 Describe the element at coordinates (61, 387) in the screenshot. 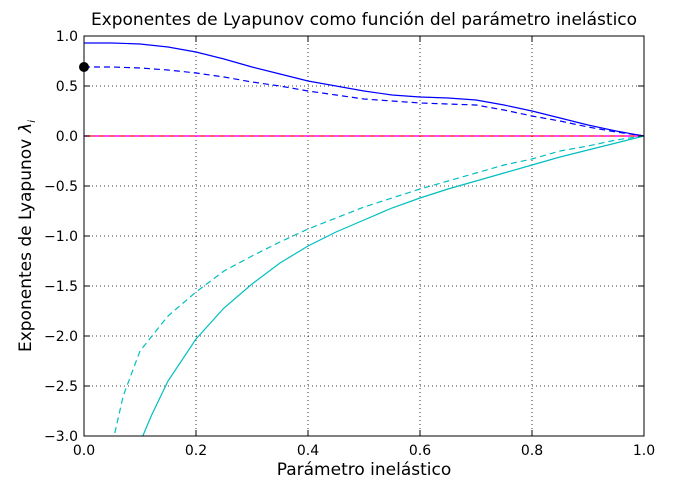

I see `y-tick-label: −2.5` at that location.